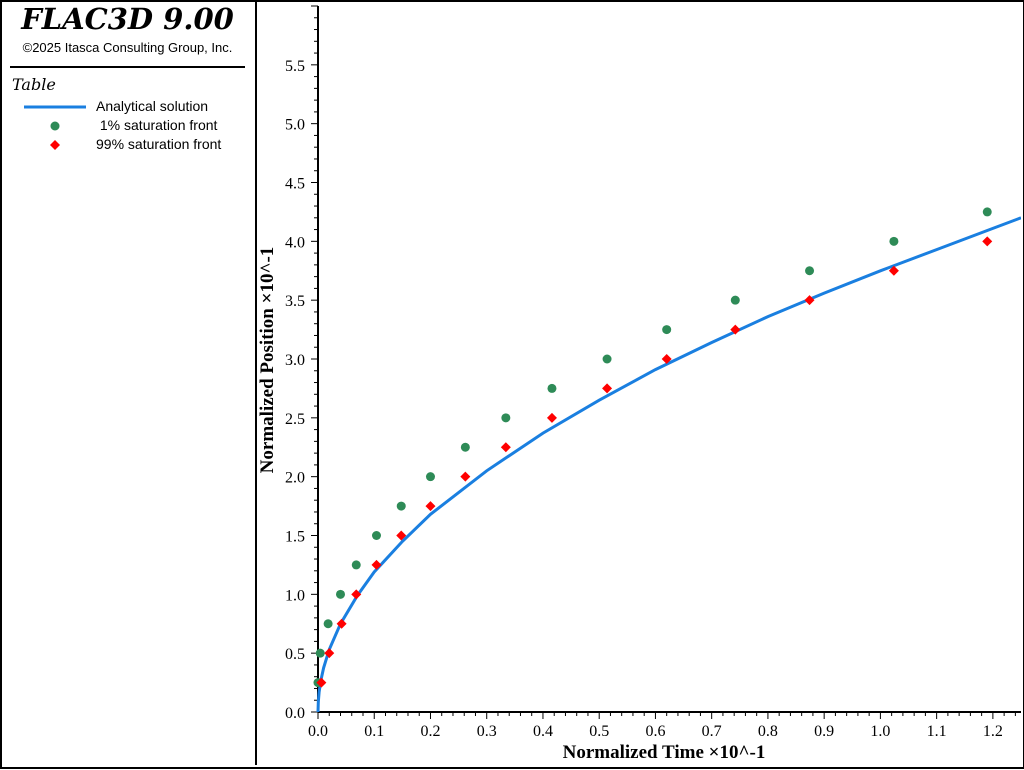  Describe the element at coordinates (655, 731) in the screenshot. I see `x-tick-label: 0.6` at that location.